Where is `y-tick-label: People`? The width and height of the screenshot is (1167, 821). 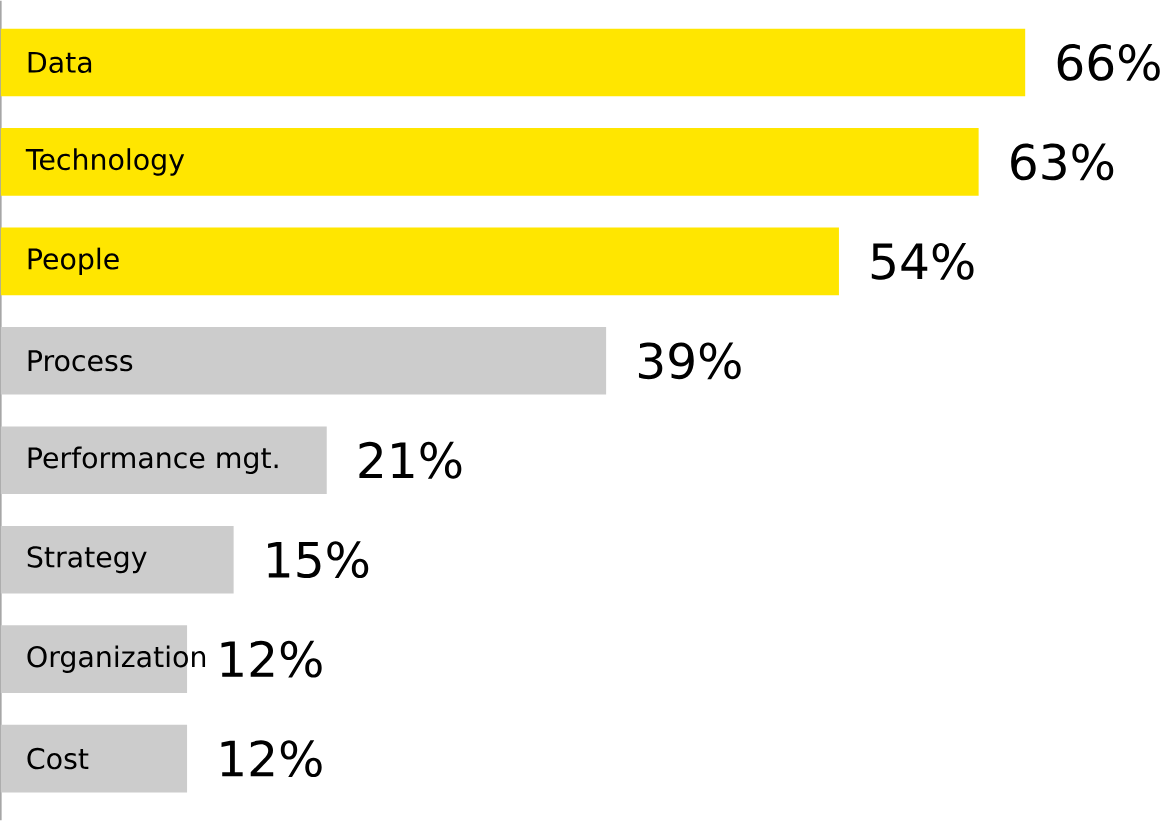 y-tick-label: People is located at coordinates (73, 261).